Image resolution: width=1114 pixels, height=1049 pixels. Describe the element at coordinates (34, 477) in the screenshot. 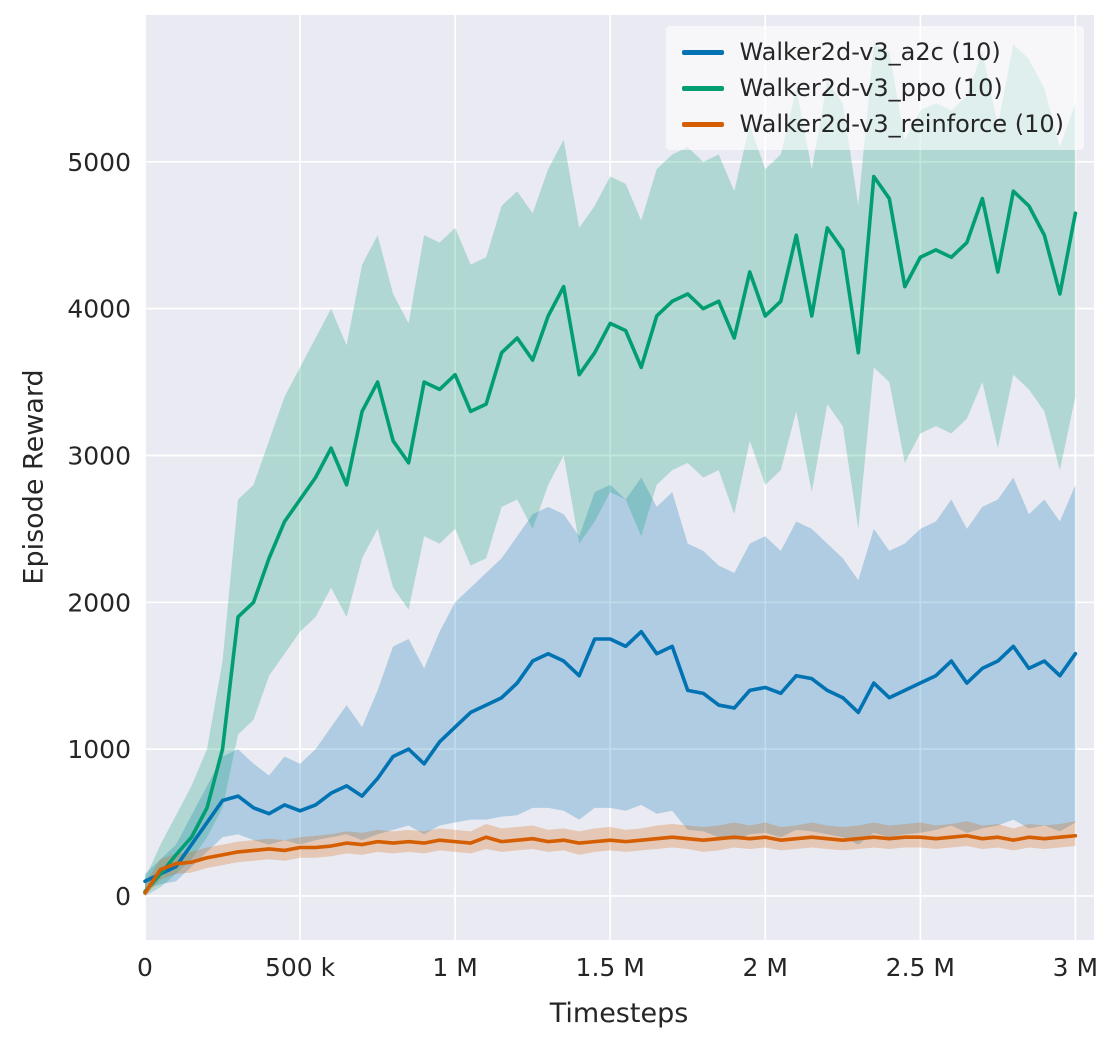

I see `y-axis-label: Episode Reward` at that location.